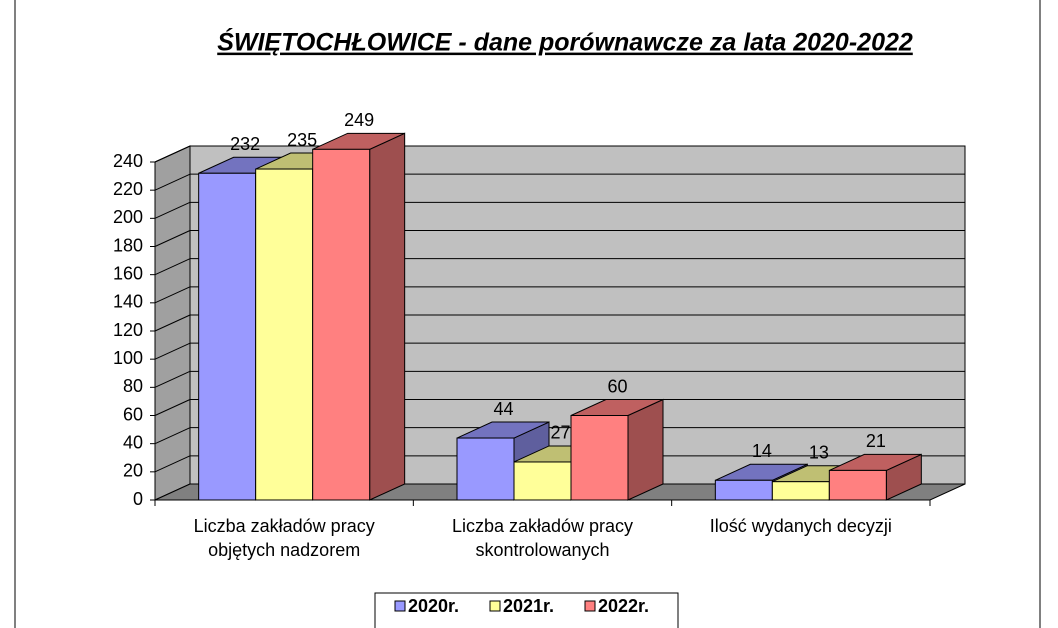 The height and width of the screenshot is (628, 1058). I want to click on y-tick-label: 180, so click(128, 245).